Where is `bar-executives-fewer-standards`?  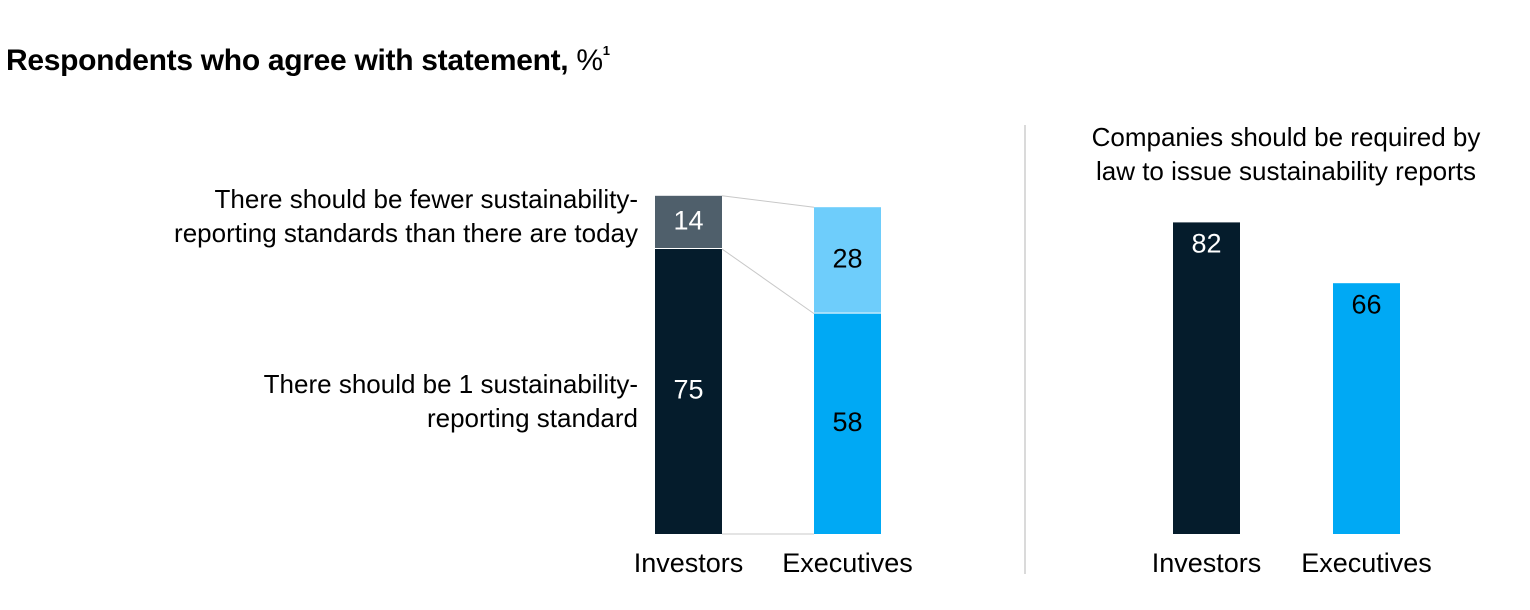
bar-executives-fewer-standards is located at coordinates (847, 260).